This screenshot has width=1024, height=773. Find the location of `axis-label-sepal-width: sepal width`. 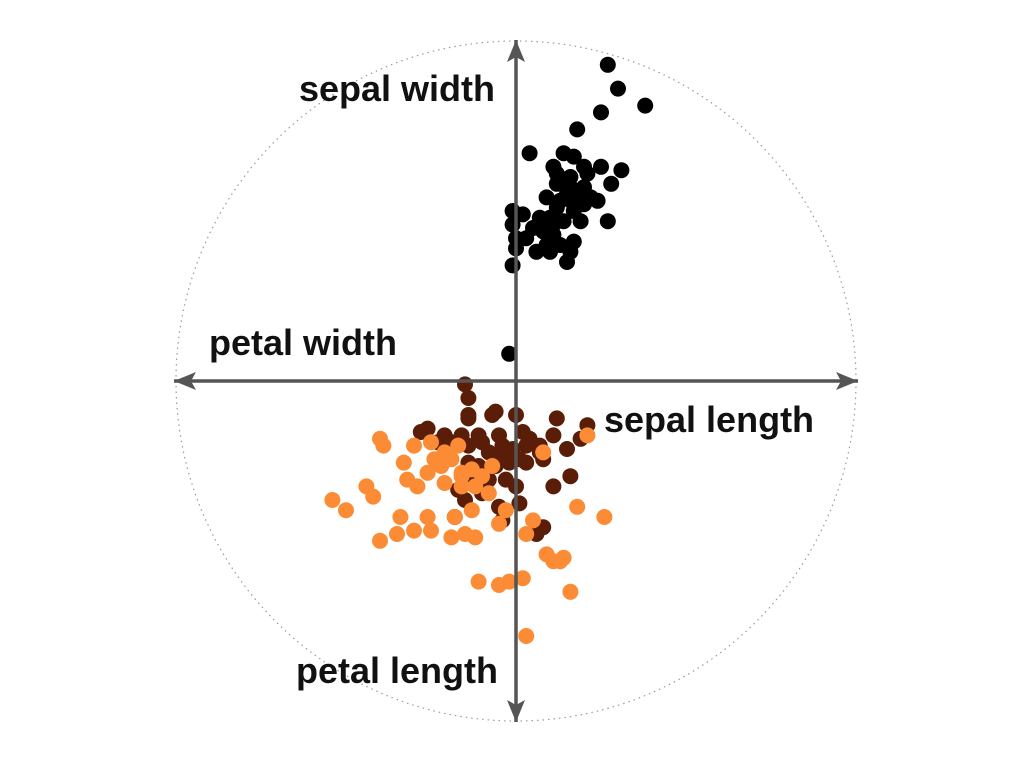

axis-label-sepal-width: sepal width is located at coordinates (397, 88).